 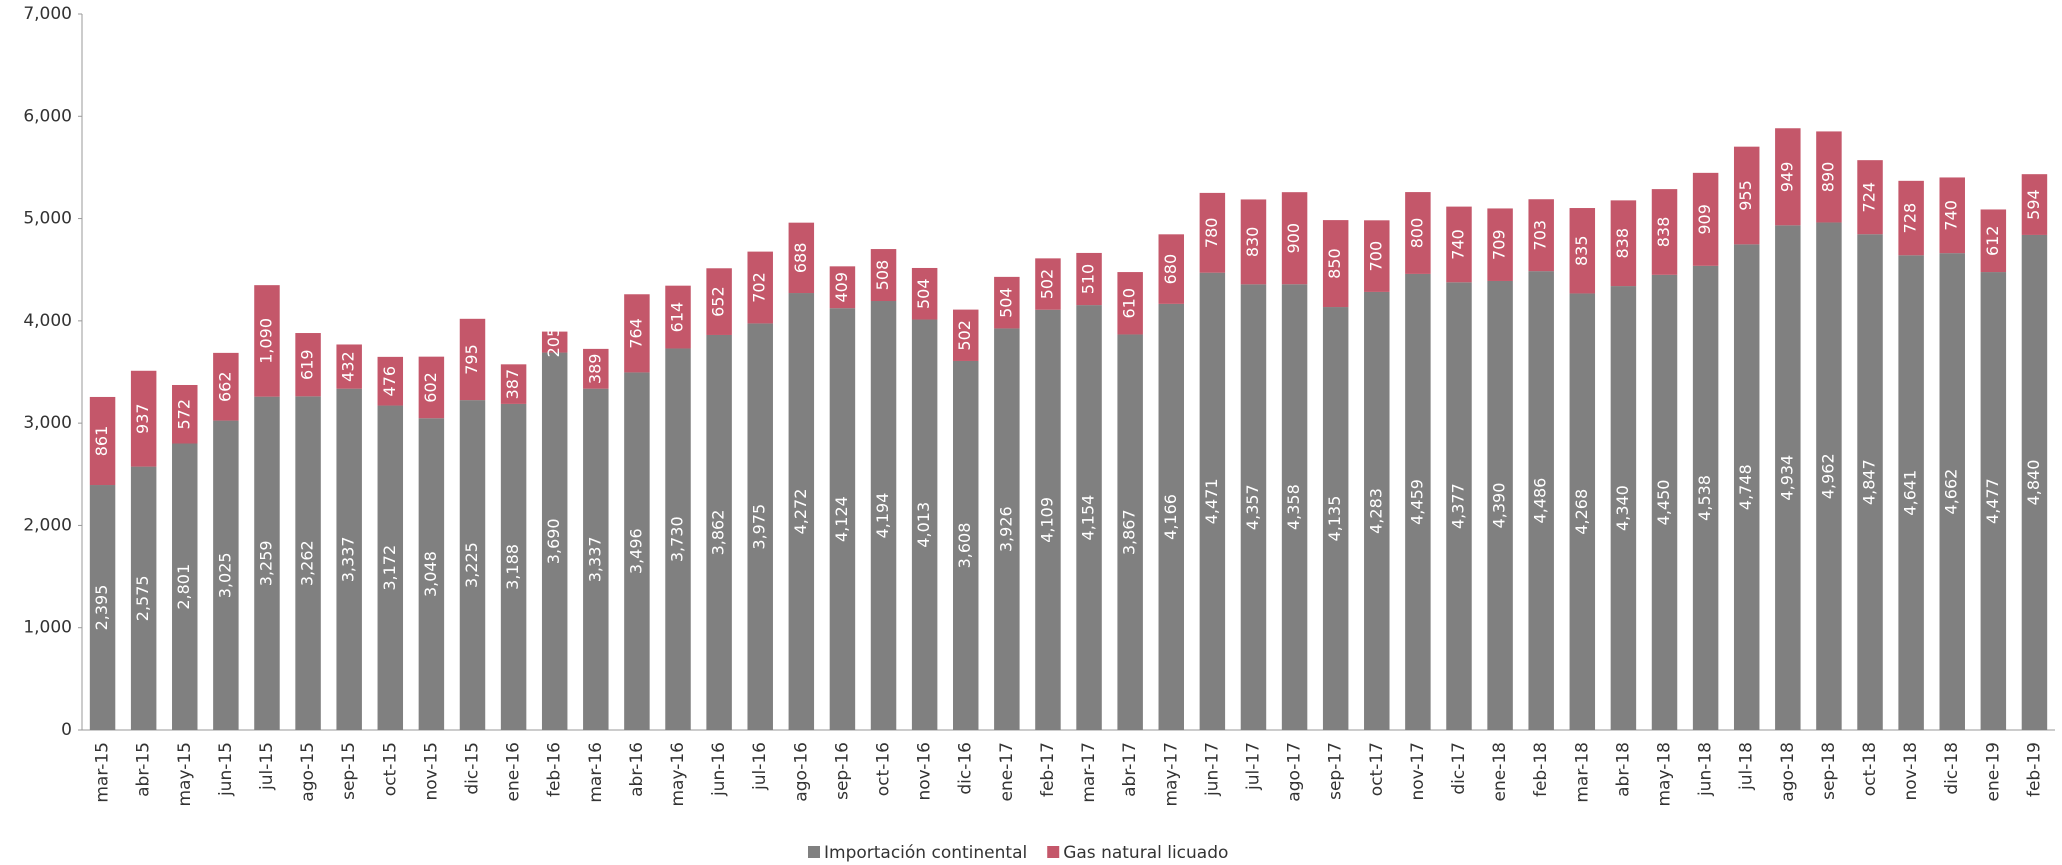 What do you see at coordinates (801, 772) in the screenshot?
I see `x-tick-label: ago-16` at bounding box center [801, 772].